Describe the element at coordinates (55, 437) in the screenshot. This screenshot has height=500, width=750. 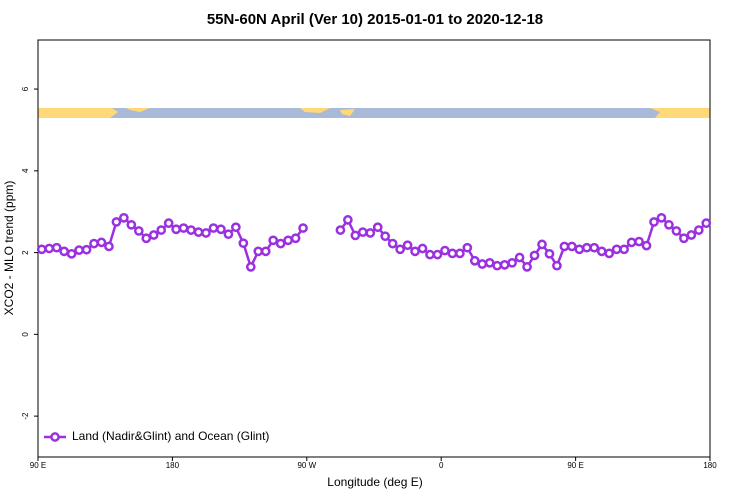
I see `legend-swatch-marker` at that location.